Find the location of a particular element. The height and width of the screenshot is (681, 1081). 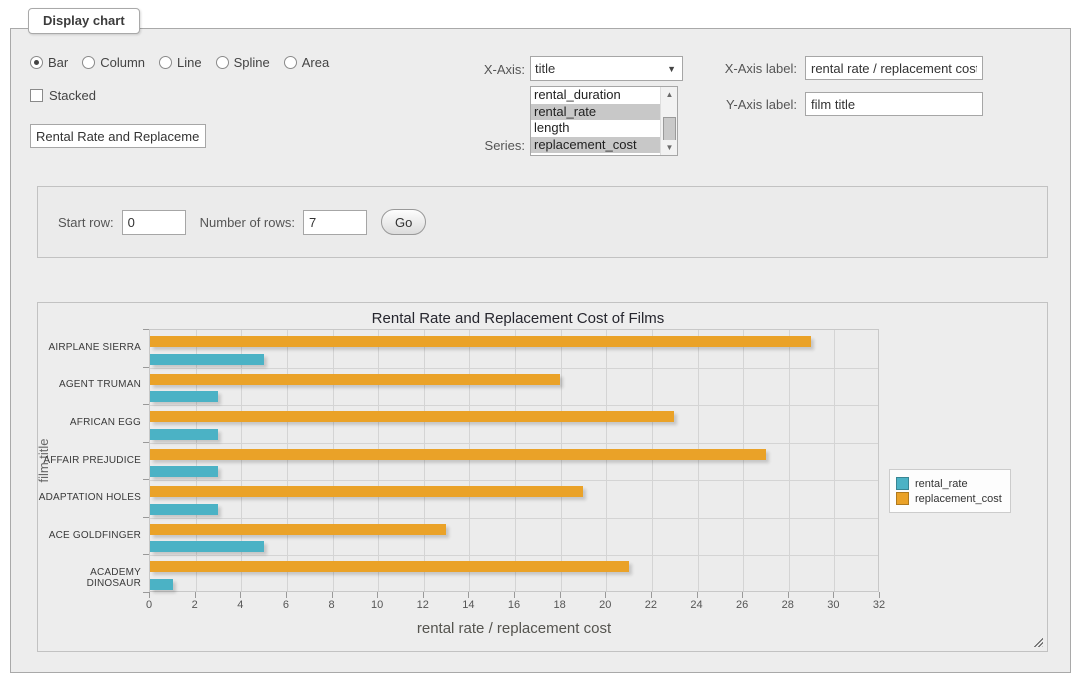

series-option-rental_rate: rental_rate is located at coordinates (604, 111).